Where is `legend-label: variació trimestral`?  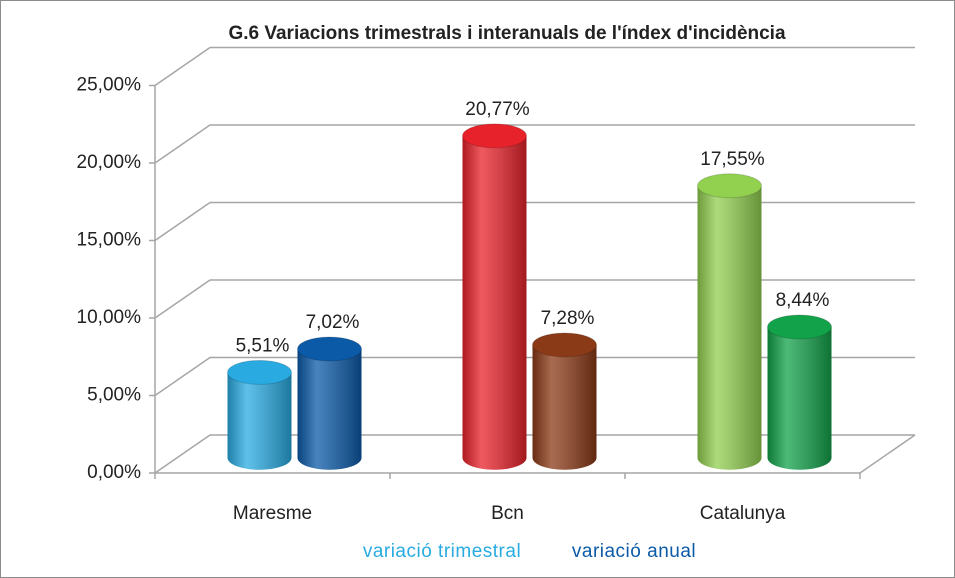
legend-label: variació trimestral is located at coordinates (442, 551).